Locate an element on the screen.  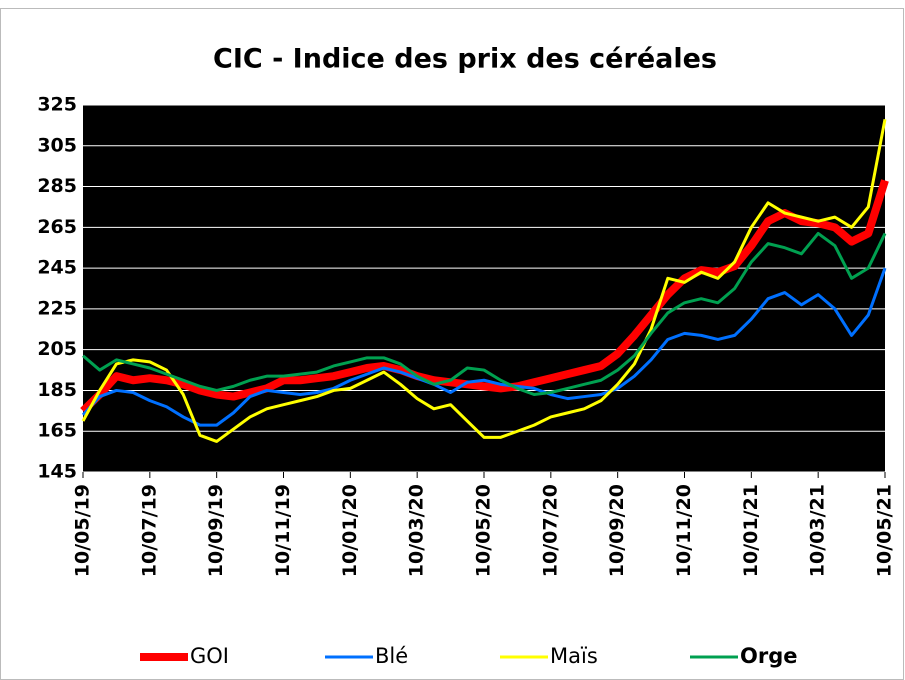
x-tick-label: 10/07/19 is located at coordinates (149, 530).